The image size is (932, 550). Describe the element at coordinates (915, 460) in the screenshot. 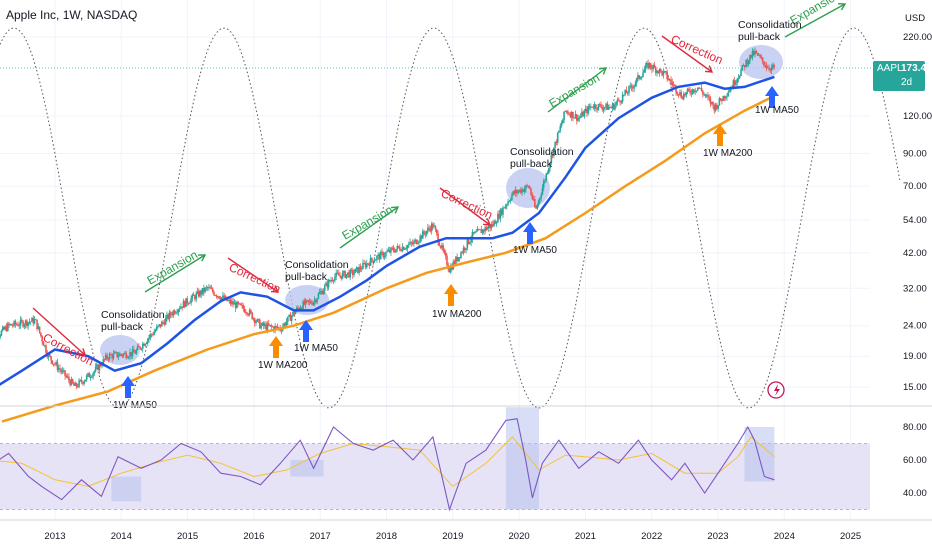

I see `rsi-axis-label: 60.00` at that location.